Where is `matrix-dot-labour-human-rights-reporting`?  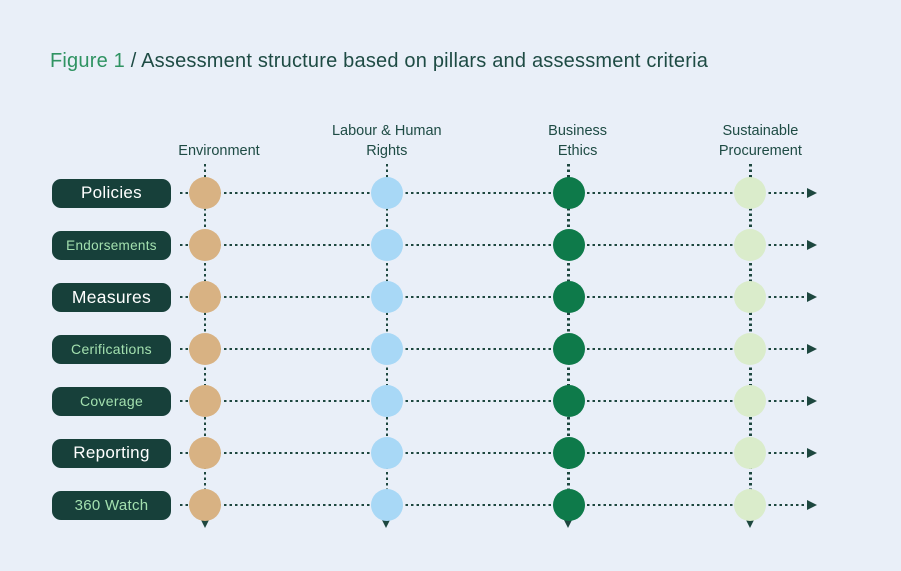
matrix-dot-labour-human-rights-reporting is located at coordinates (386, 453).